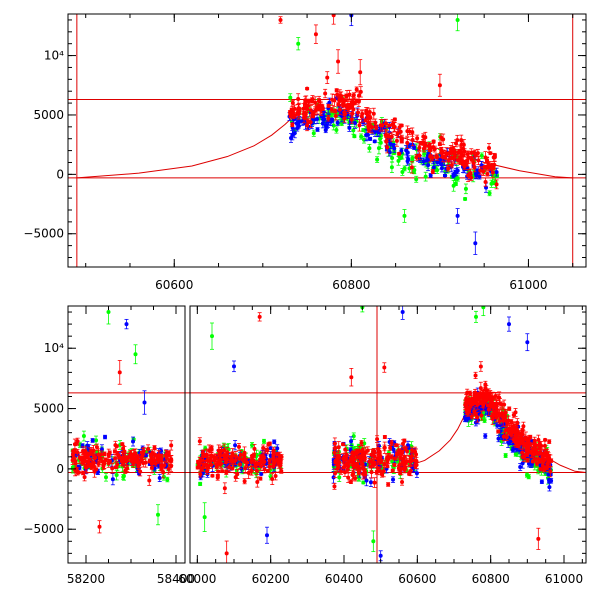 Image resolution: width=600 pixels, height=600 pixels. I want to click on x-tick-label: 60800, so click(351, 285).